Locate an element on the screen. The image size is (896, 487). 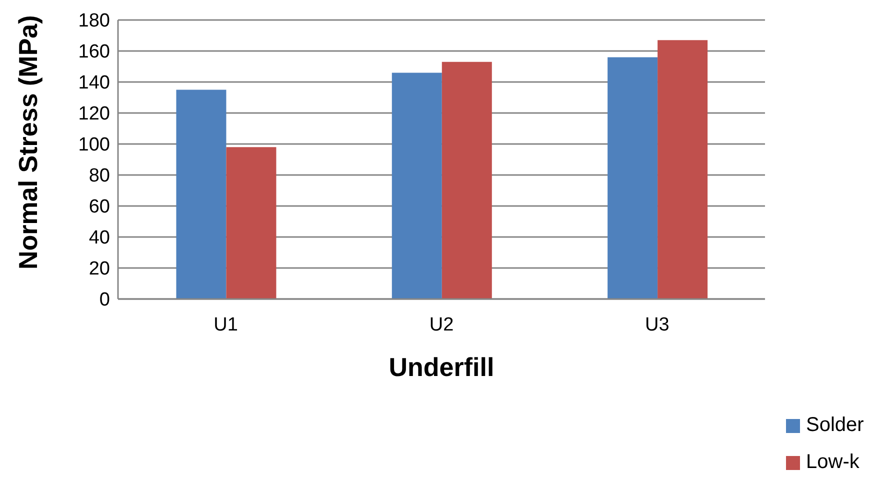
y-tick-label: 100 is located at coordinates (94, 145).